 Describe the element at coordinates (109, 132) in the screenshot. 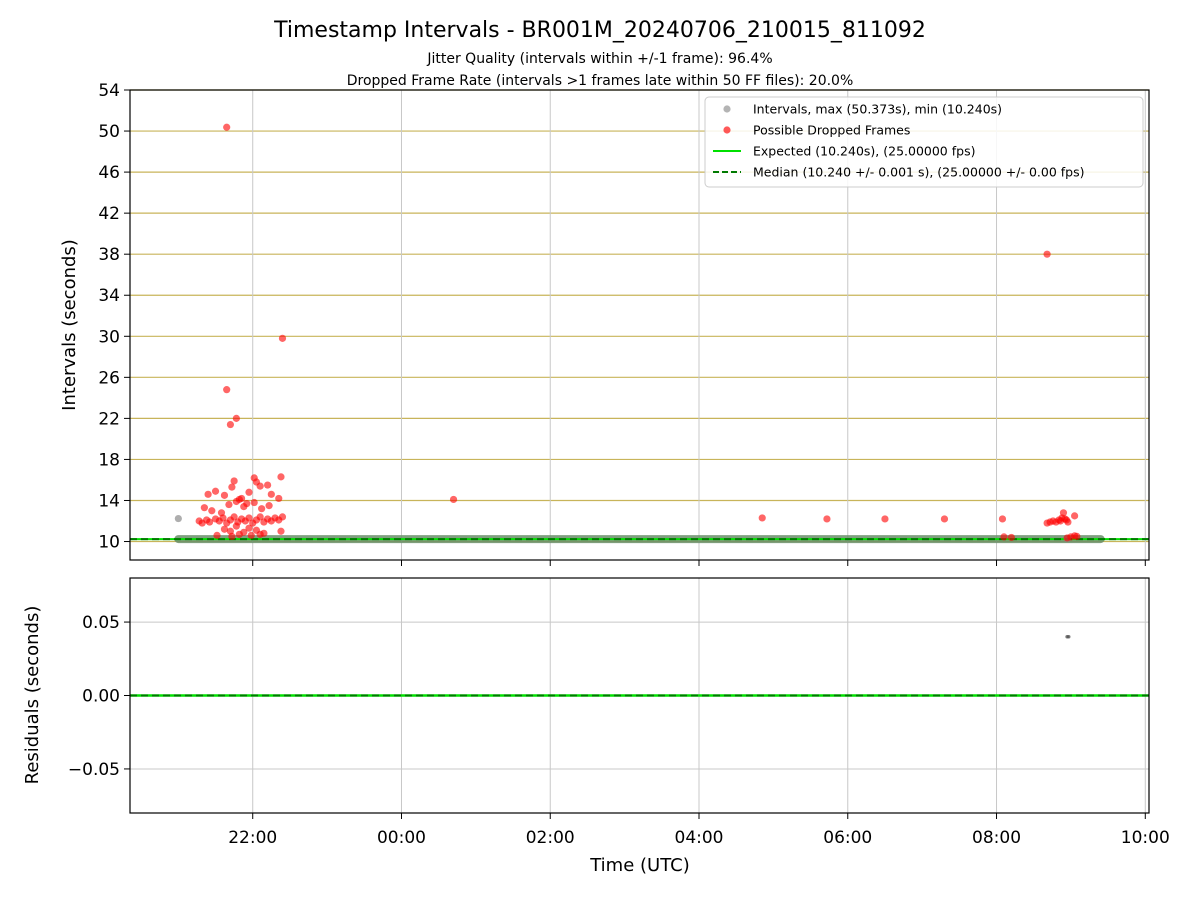

I see `intervals-y-tick-label: 50` at that location.